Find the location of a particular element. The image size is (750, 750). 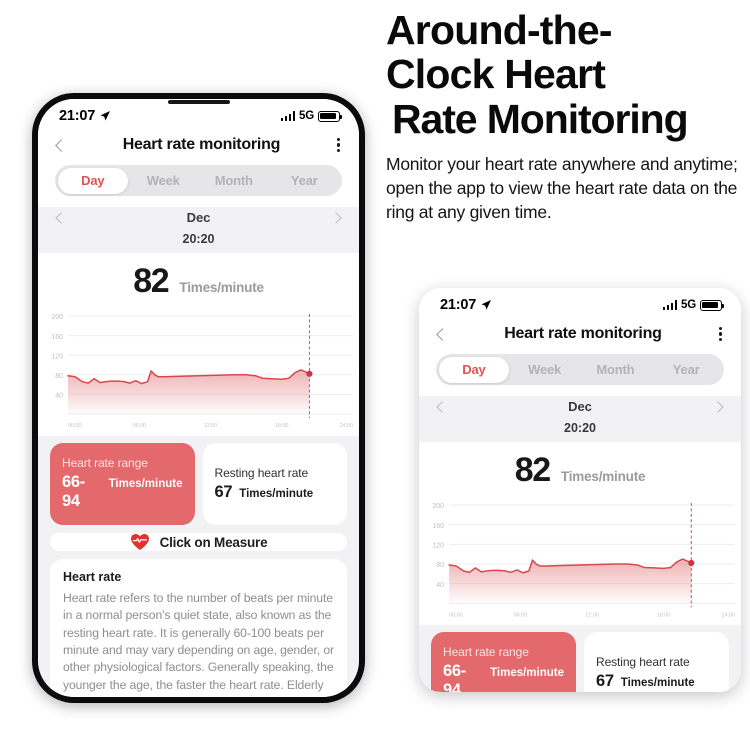

nav-bar-2: Heart rate monitoring is located at coordinates (580, 336).